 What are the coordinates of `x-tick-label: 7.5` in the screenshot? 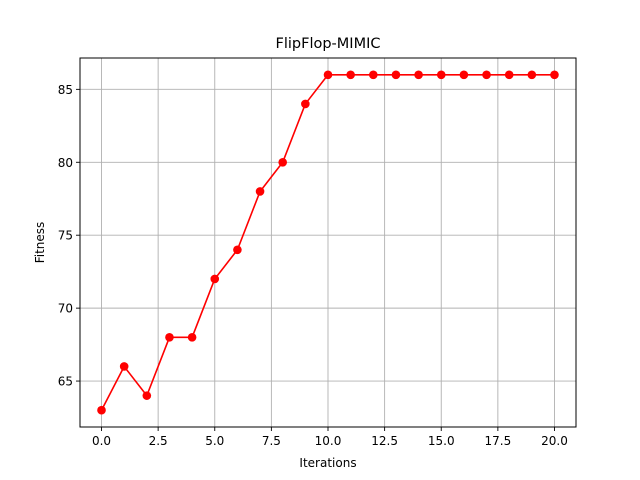 It's located at (271, 441).